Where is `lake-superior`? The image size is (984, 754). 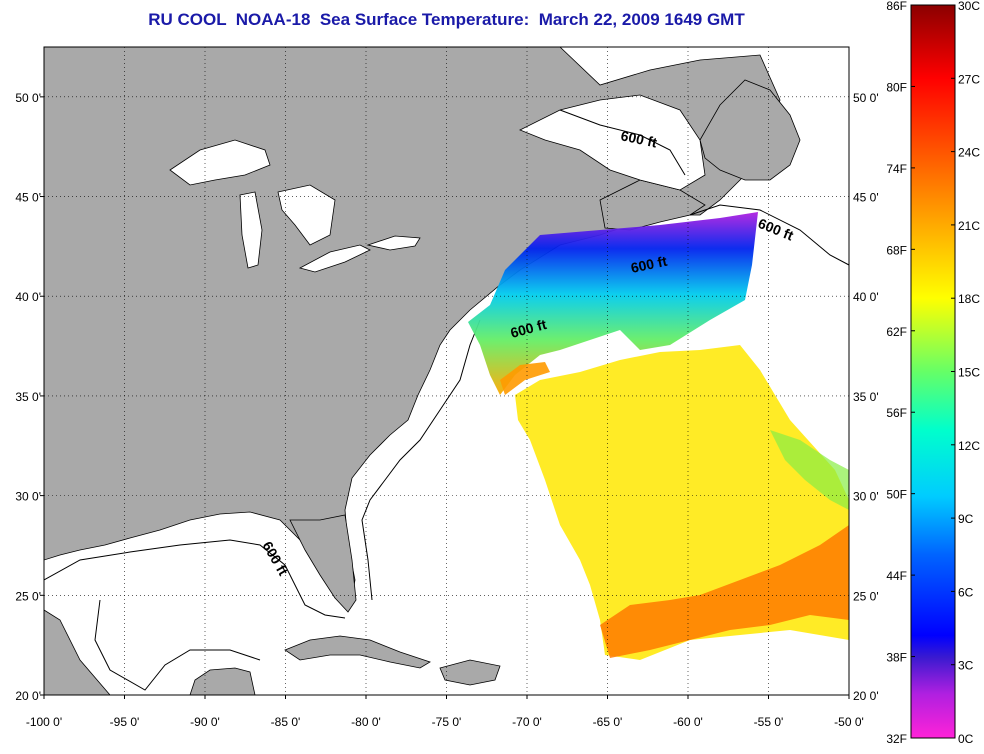 lake-superior is located at coordinates (220, 162).